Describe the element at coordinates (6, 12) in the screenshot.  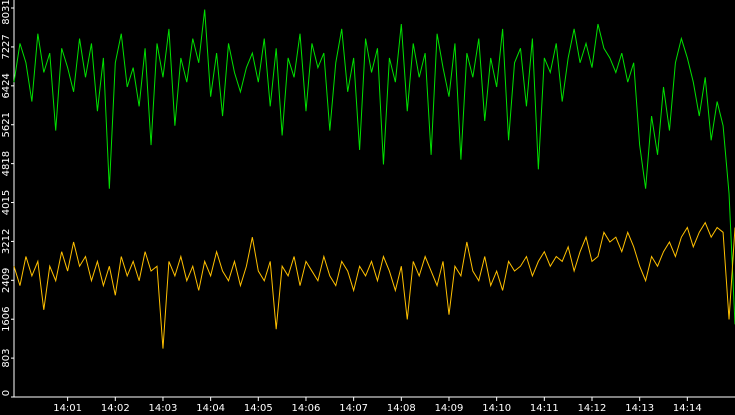
I see `y-tick-label: 8031` at that location.